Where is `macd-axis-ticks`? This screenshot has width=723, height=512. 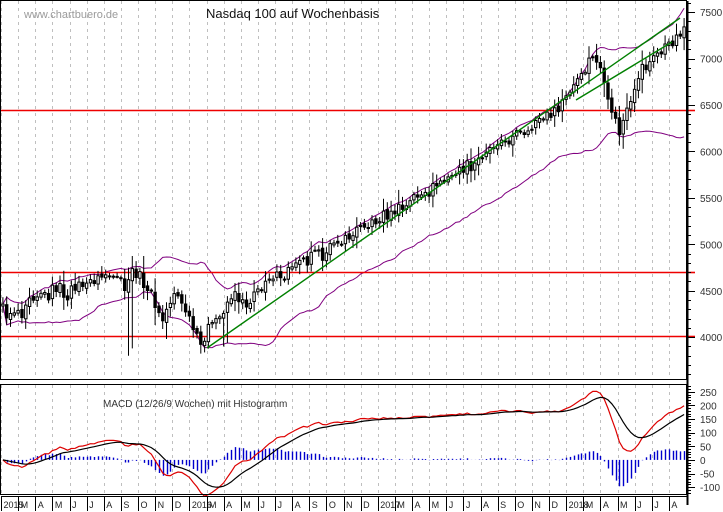 macd-axis-ticks is located at coordinates (691, 440).